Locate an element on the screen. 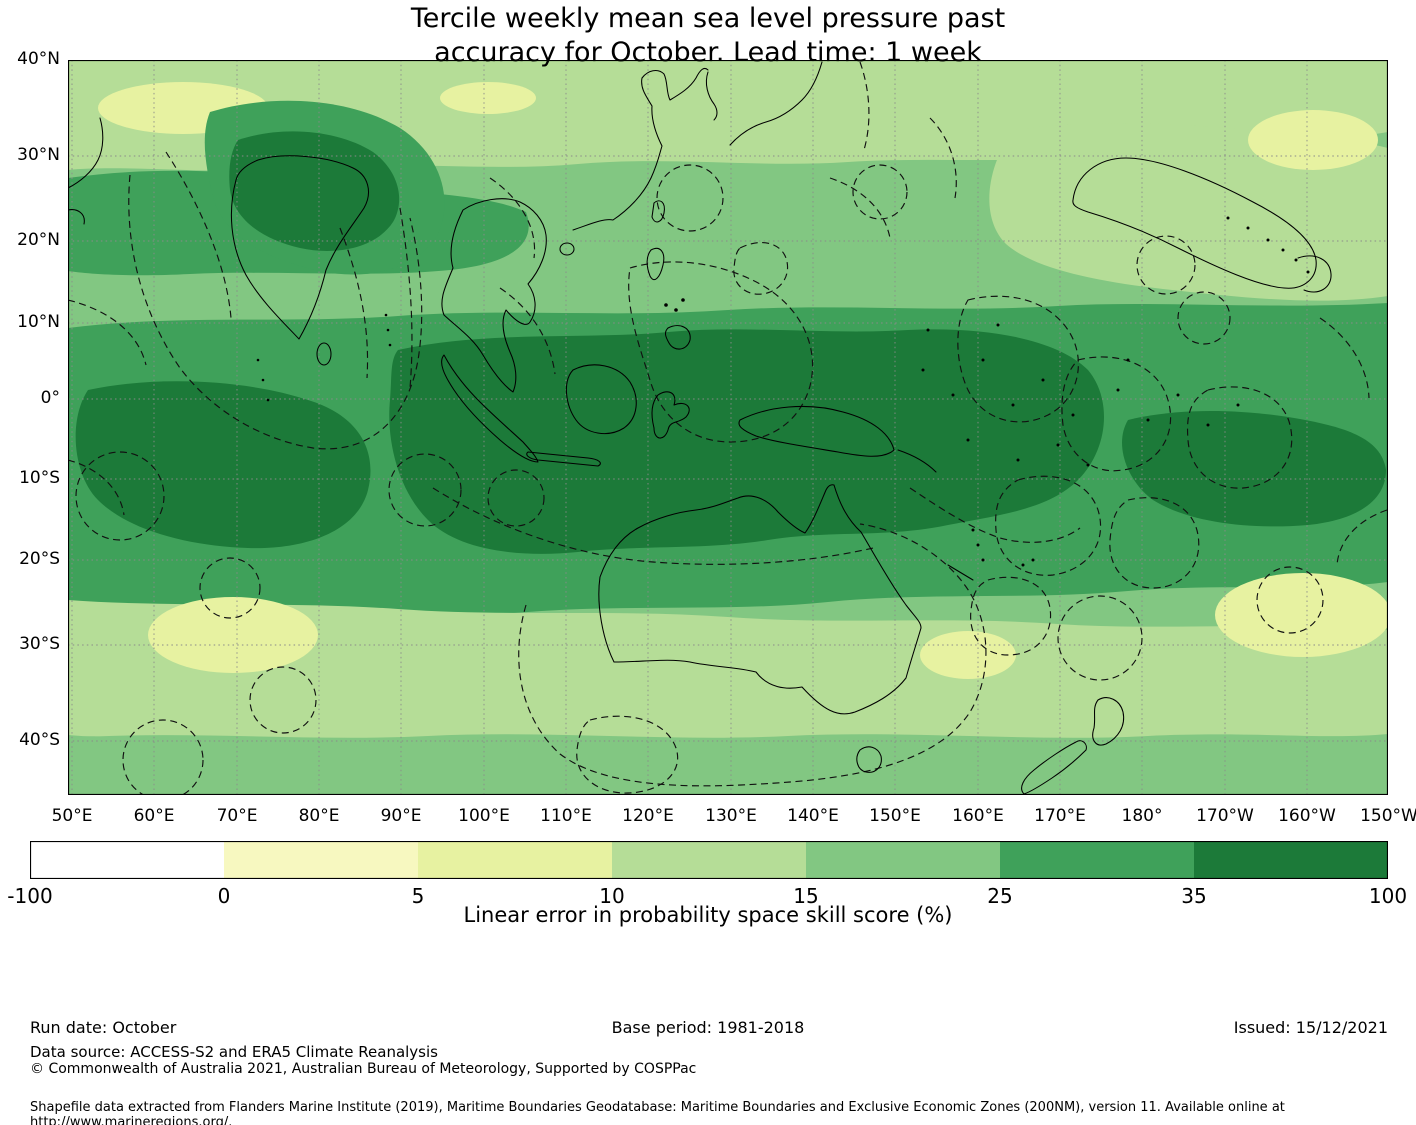 Image resolution: width=1416 pixels, height=1125 pixels. base-period-text: Base period: 1981-2018 is located at coordinates (708, 1027).